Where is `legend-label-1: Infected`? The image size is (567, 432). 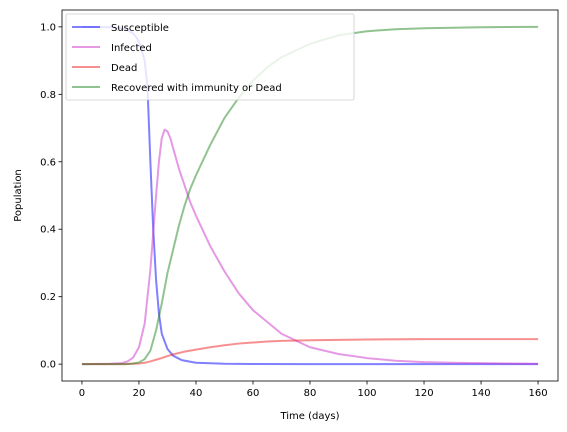
legend-label-1: Infected is located at coordinates (131, 48).